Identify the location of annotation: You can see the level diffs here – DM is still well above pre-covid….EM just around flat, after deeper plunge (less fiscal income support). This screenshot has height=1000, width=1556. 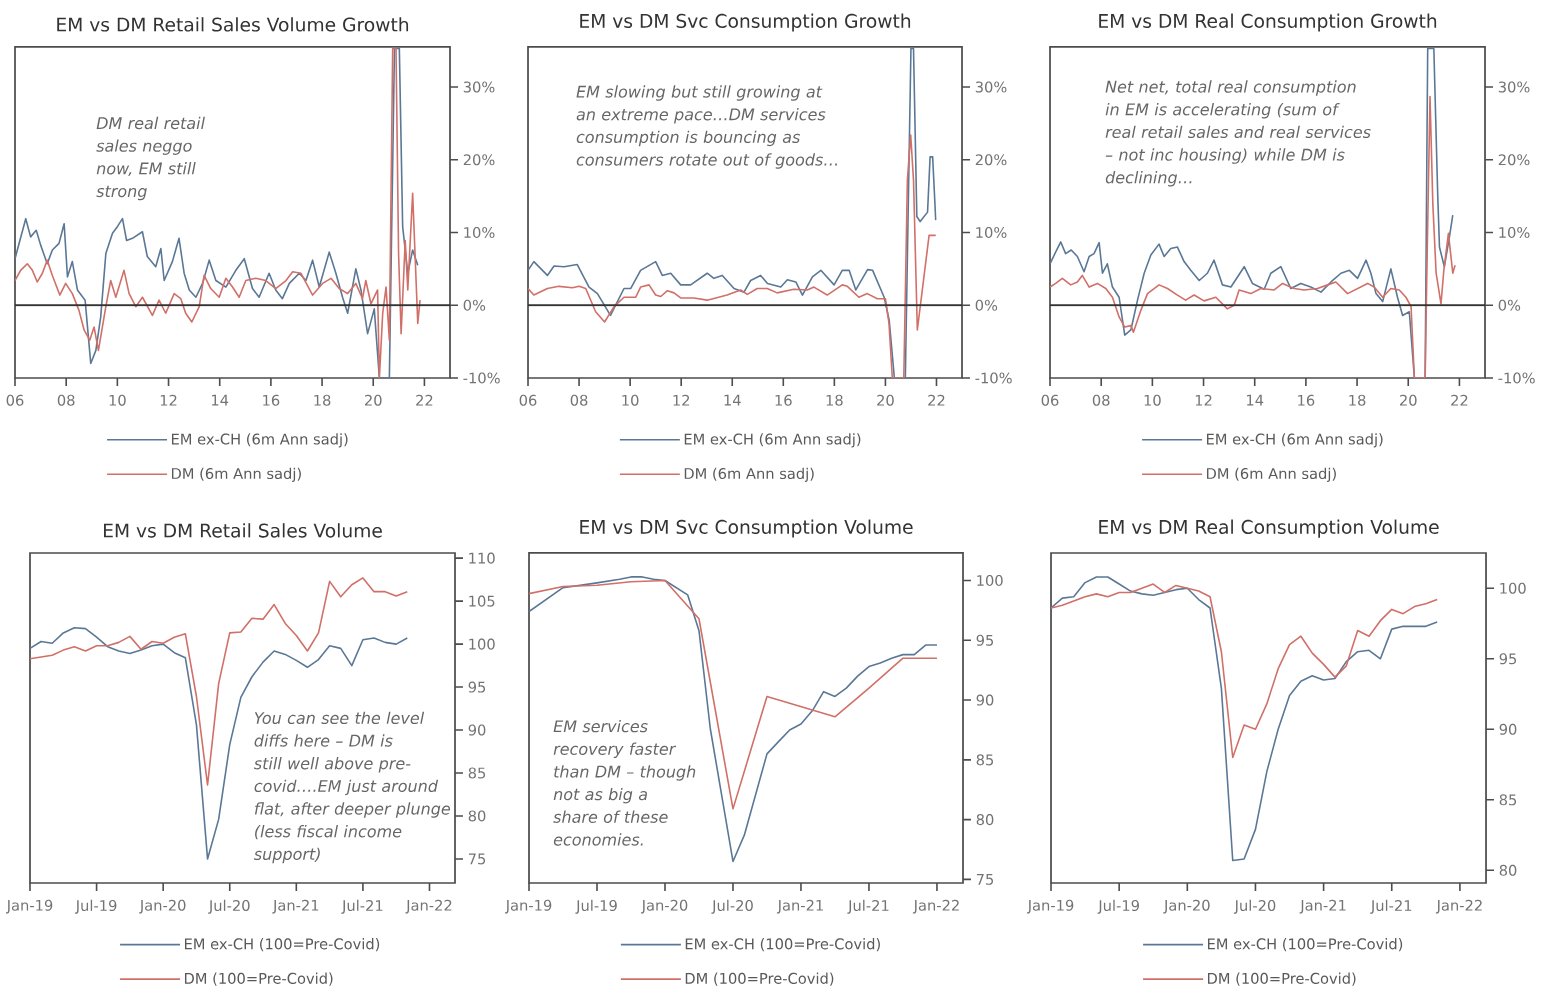
(352, 787).